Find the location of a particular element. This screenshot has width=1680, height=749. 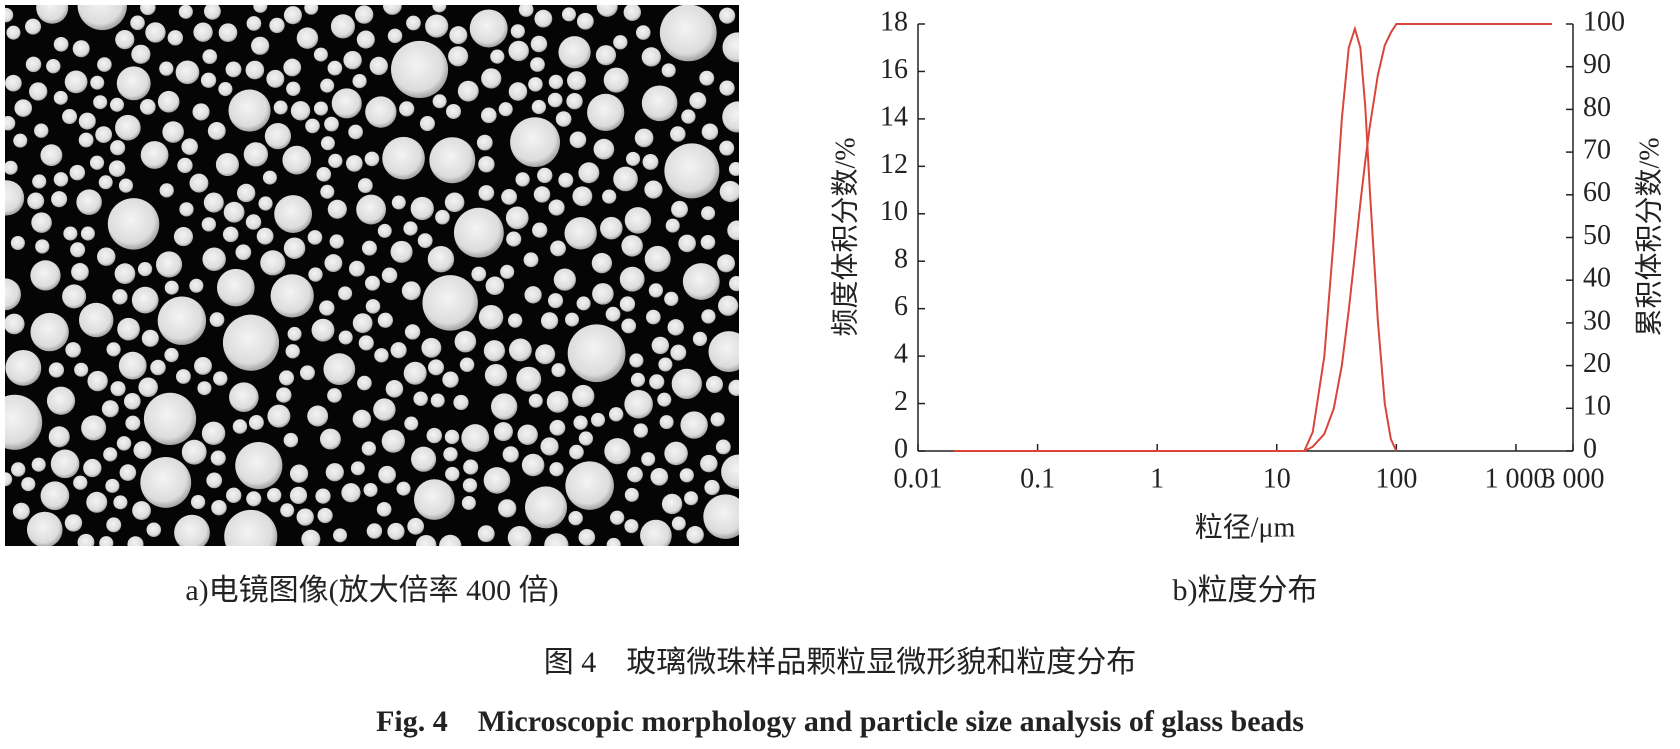

y-tick-label: 6 is located at coordinates (901, 306).